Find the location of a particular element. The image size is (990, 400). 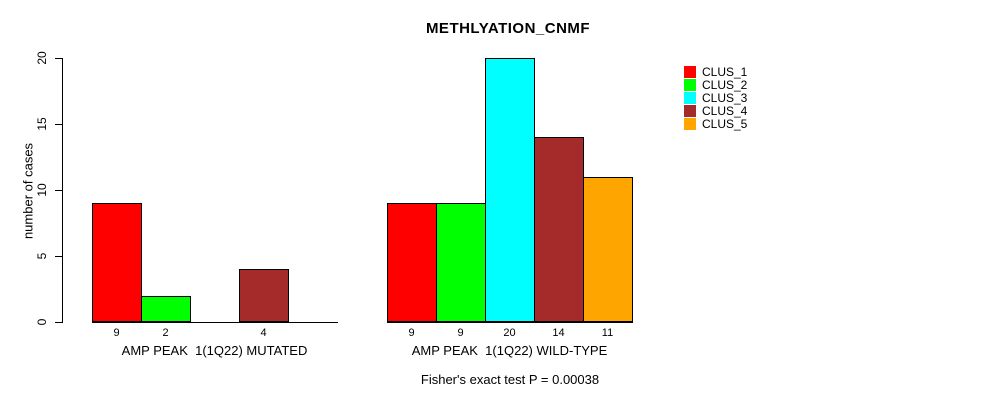

y-axis-tick-label: 15 is located at coordinates (42, 124).